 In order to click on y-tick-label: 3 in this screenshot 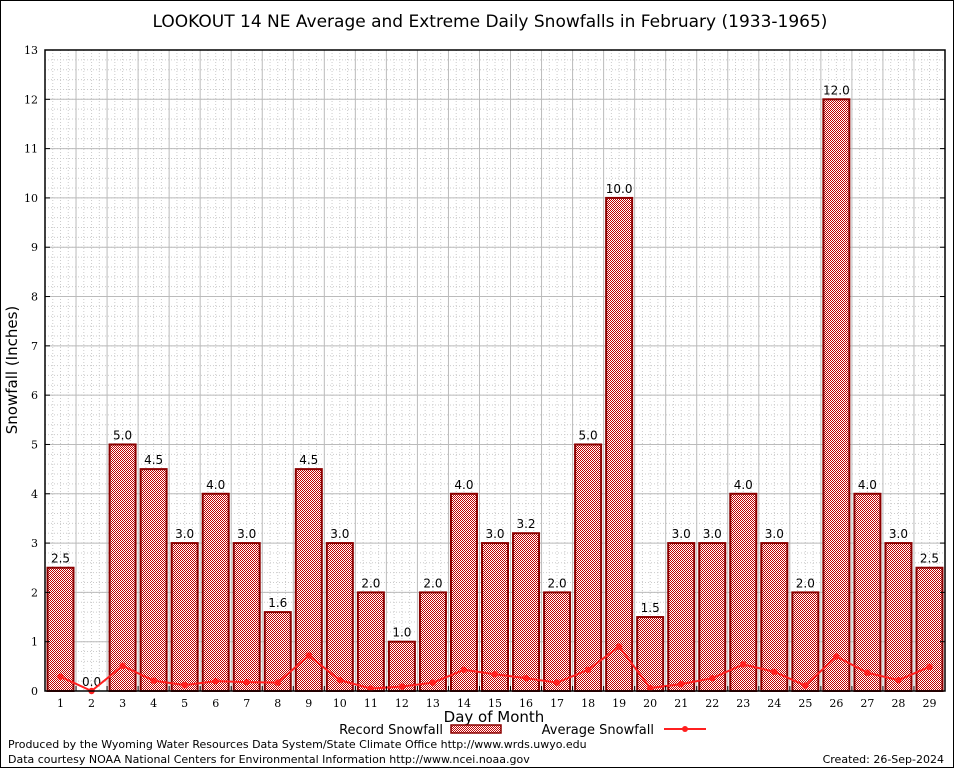, I will do `click(34, 543)`.